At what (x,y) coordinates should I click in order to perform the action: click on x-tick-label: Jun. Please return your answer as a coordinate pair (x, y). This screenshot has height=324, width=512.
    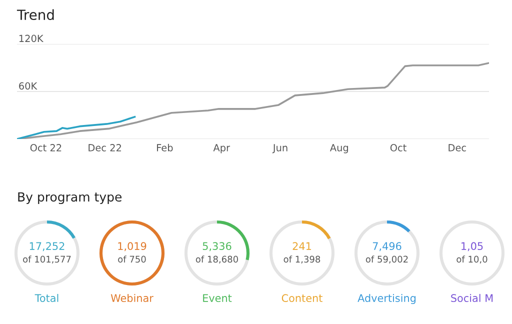
    Looking at the image, I should click on (280, 149).